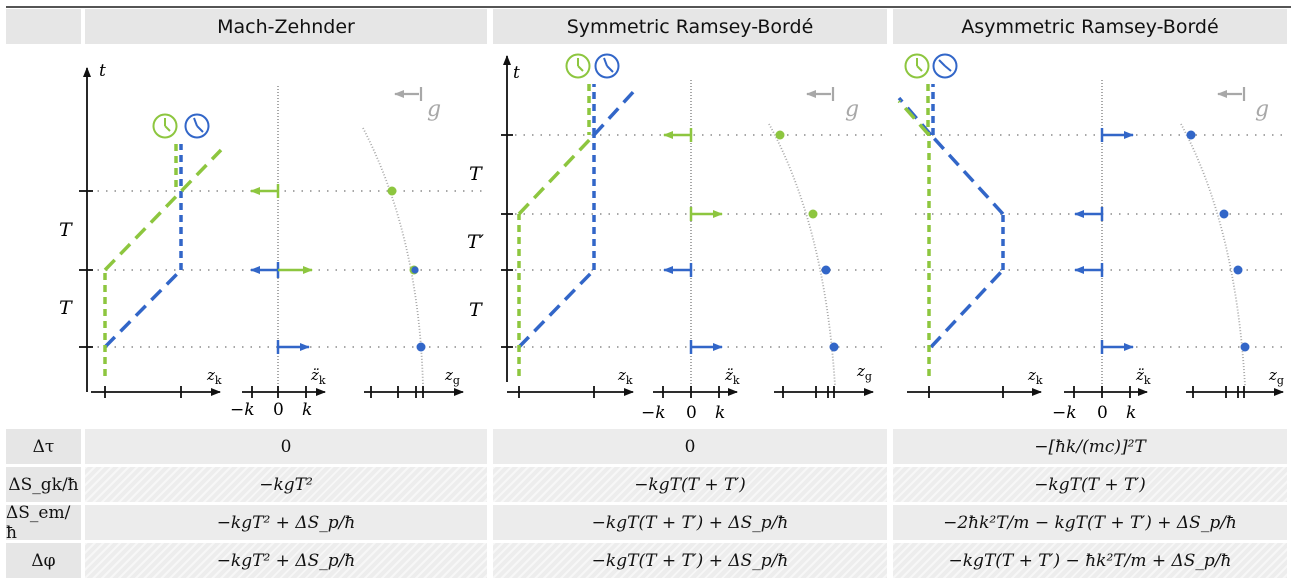  I want to click on corner-header-cell, so click(43, 26).